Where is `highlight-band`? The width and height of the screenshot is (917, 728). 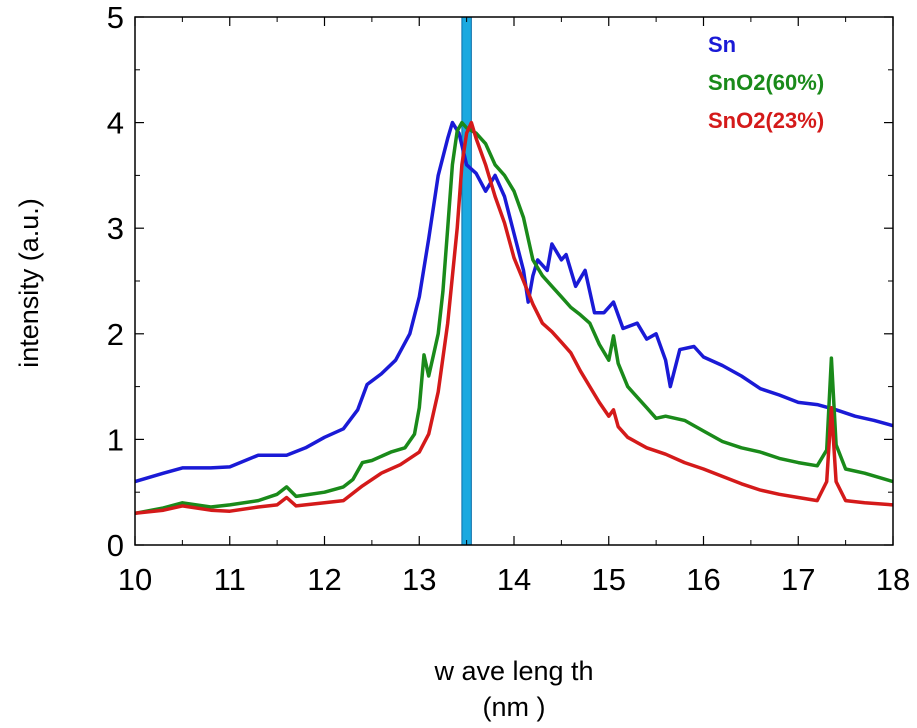 highlight-band is located at coordinates (466, 281).